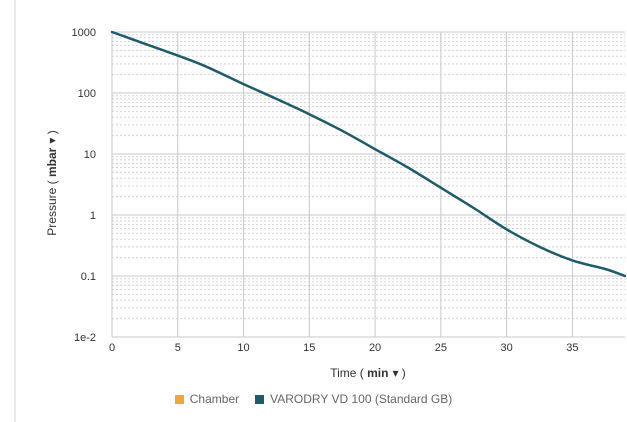  Describe the element at coordinates (179, 399) in the screenshot. I see `legend-swatch-chamber` at that location.